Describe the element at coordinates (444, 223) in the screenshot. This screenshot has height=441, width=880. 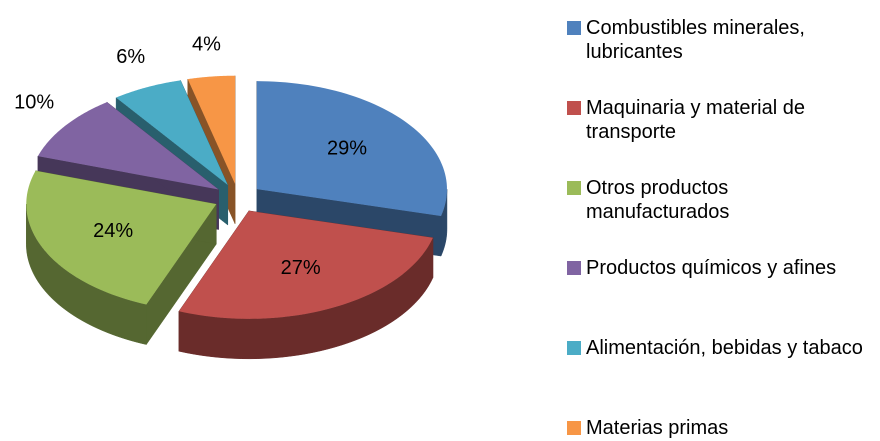
I see `slice-side` at that location.